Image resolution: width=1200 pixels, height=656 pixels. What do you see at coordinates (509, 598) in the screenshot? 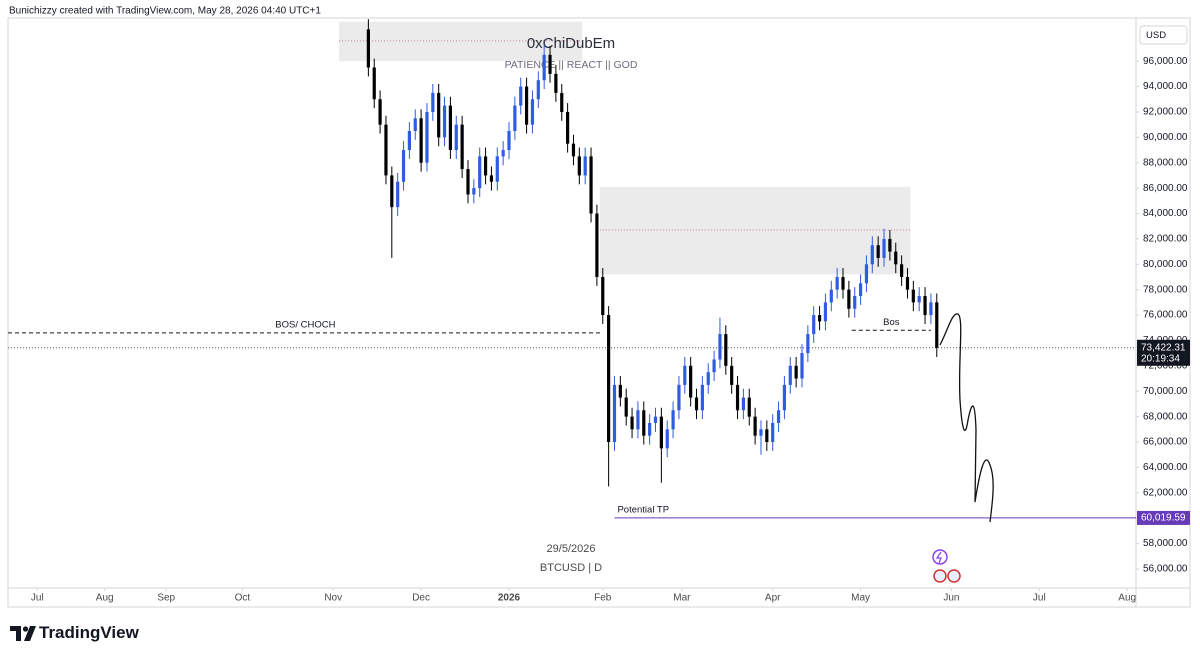
I see `x-tick-label: 2026` at bounding box center [509, 598].